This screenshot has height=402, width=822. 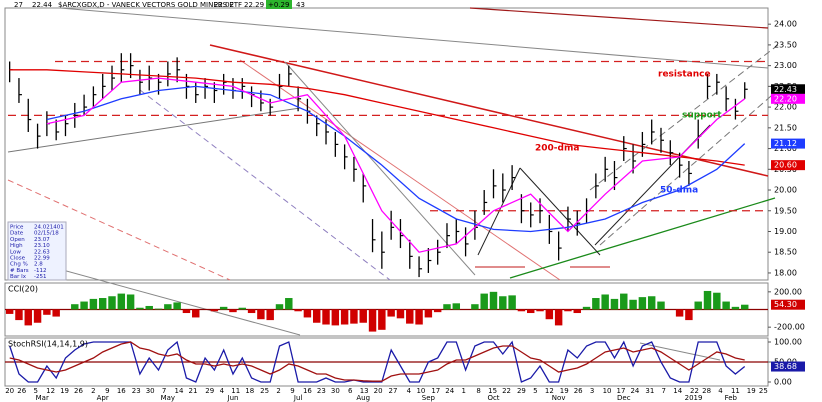 What do you see at coordinates (40, 271) in the screenshot?
I see `info-value: -112` at bounding box center [40, 271].